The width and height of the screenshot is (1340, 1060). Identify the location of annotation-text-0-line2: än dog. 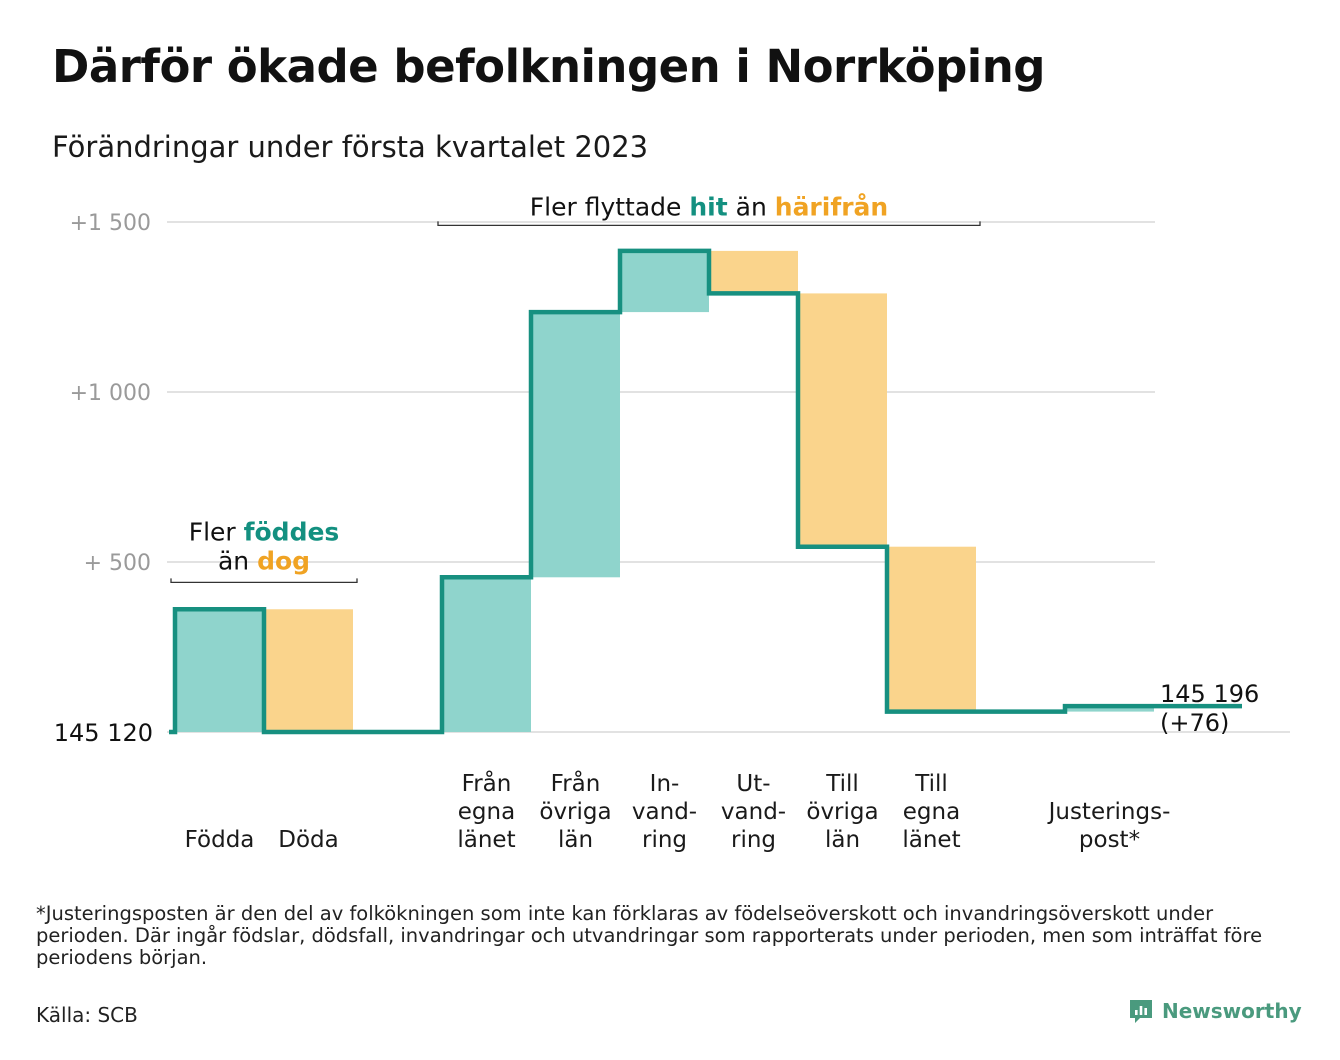
(264, 560).